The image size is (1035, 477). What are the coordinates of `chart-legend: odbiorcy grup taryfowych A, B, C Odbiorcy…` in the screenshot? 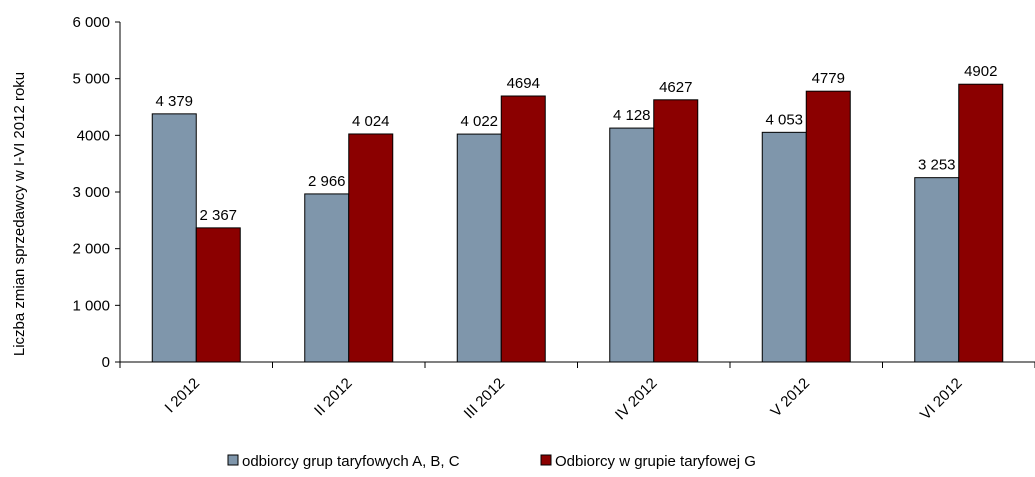 It's located at (491, 461).